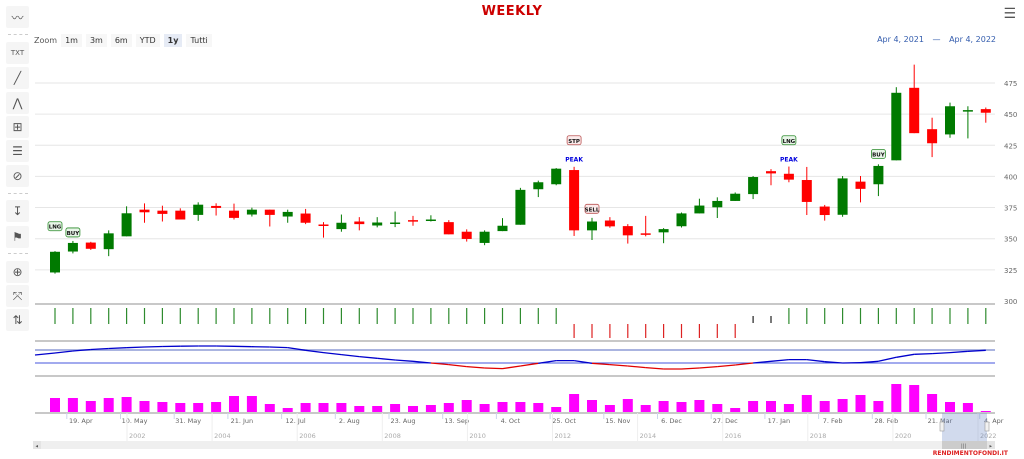  What do you see at coordinates (563, 436) in the screenshot?
I see `navigator-year-label: 2012` at bounding box center [563, 436].